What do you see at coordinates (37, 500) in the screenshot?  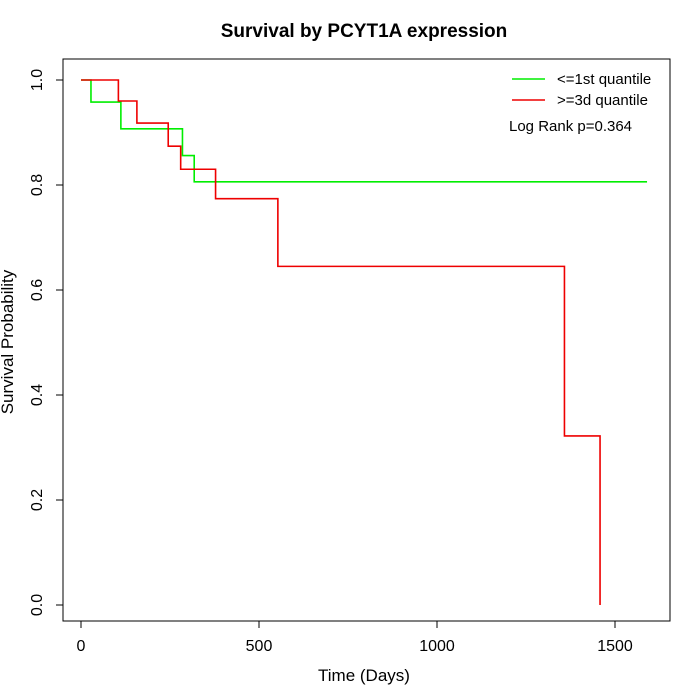 I see `y-tick-label: 0.2` at bounding box center [37, 500].